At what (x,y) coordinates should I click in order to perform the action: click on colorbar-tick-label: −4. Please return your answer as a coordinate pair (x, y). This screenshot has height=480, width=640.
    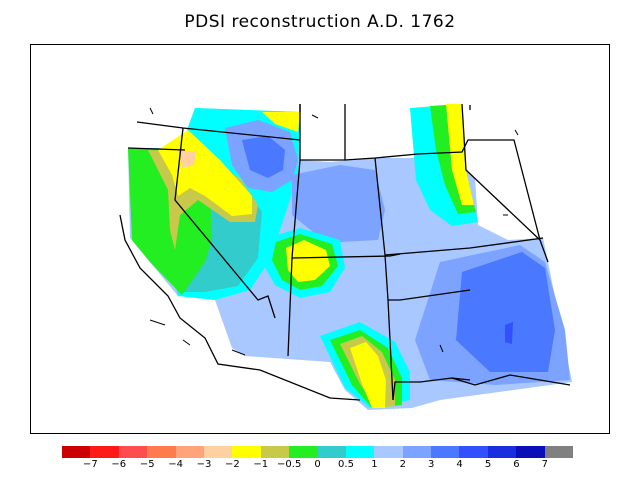
    Looking at the image, I should click on (175, 464).